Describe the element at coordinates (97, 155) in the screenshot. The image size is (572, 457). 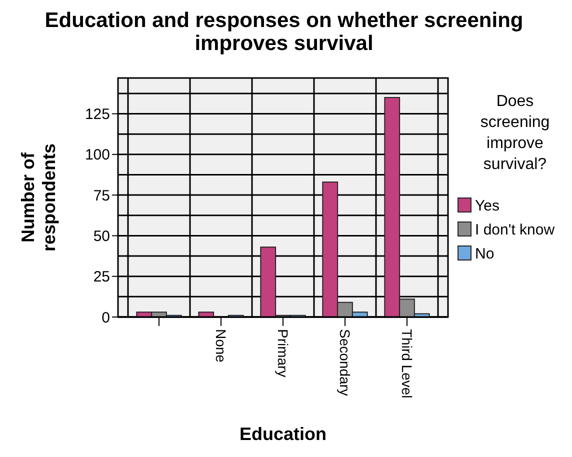
I see `y-tick-label: 100` at that location.